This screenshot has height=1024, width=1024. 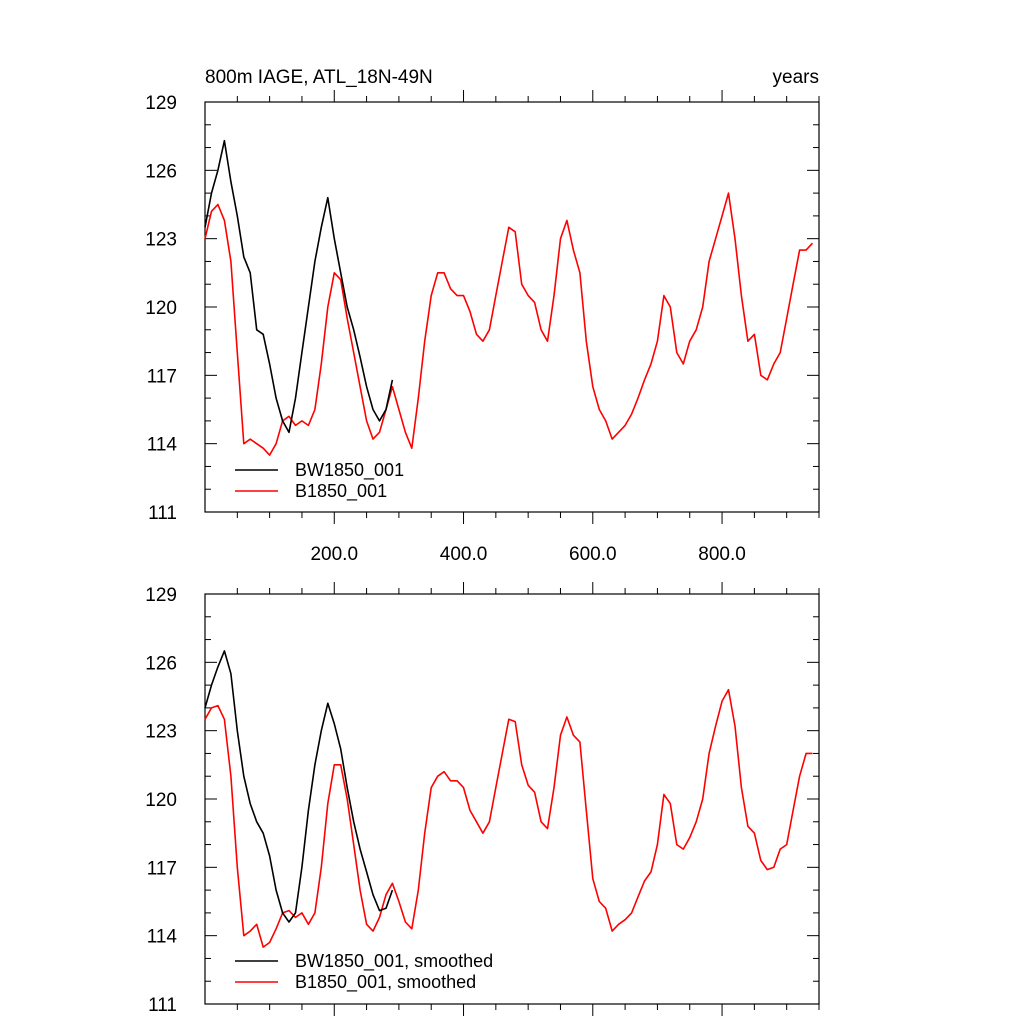 What do you see at coordinates (394, 961) in the screenshot?
I see `bottom-legend-label-0: BW1850_001, smoothed` at bounding box center [394, 961].